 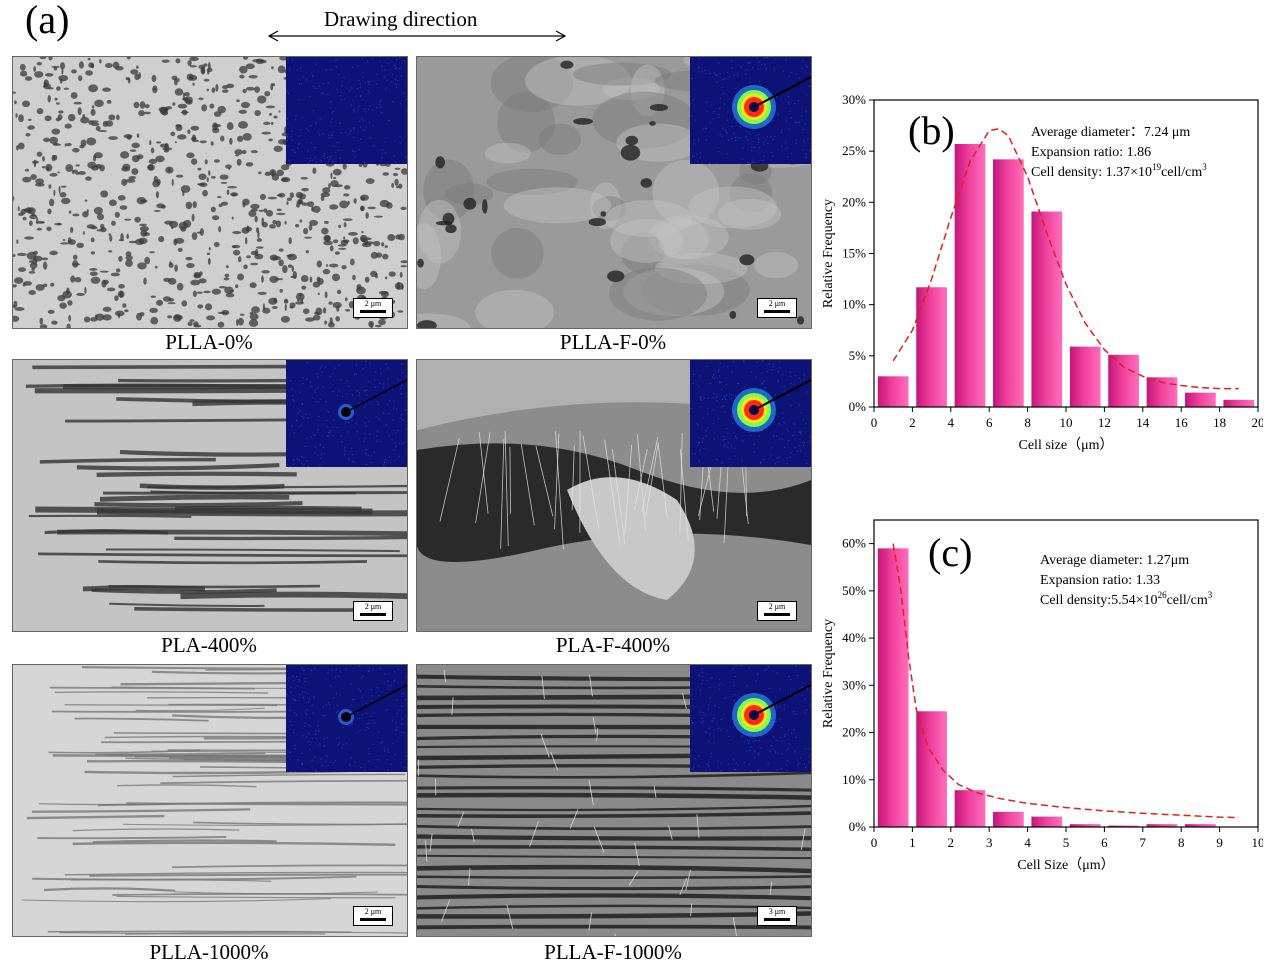 I want to click on sem-image-caption: PLLA-F-1000%, so click(x=613, y=952).